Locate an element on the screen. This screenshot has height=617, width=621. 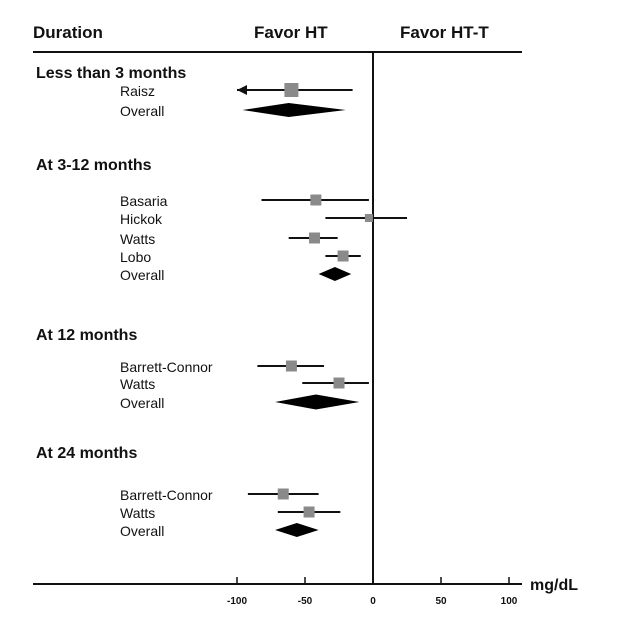
header-favor-right: Favor HT-T is located at coordinates (444, 32).